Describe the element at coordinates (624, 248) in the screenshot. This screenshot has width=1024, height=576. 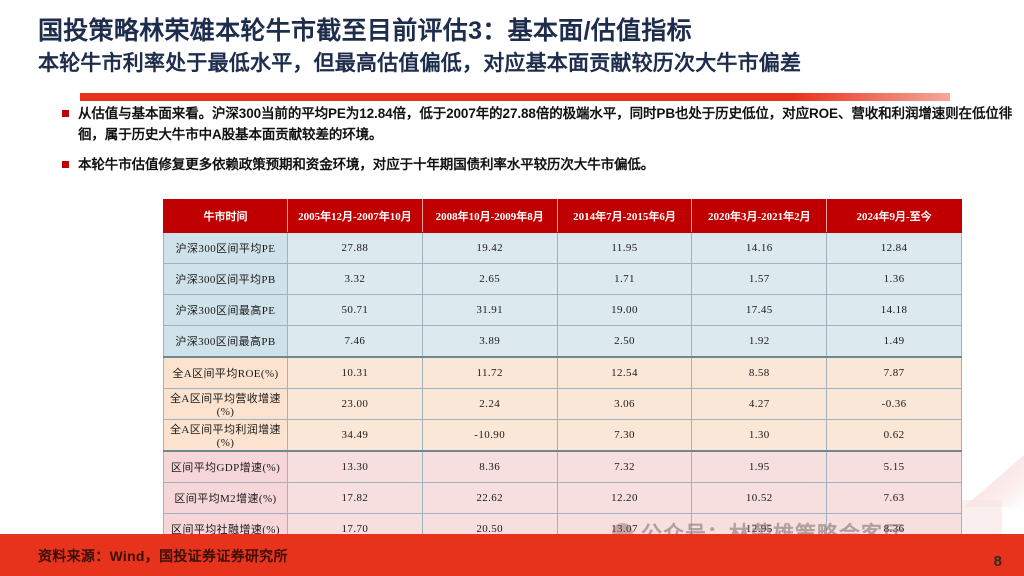
I see `table-cell: 11.95` at that location.